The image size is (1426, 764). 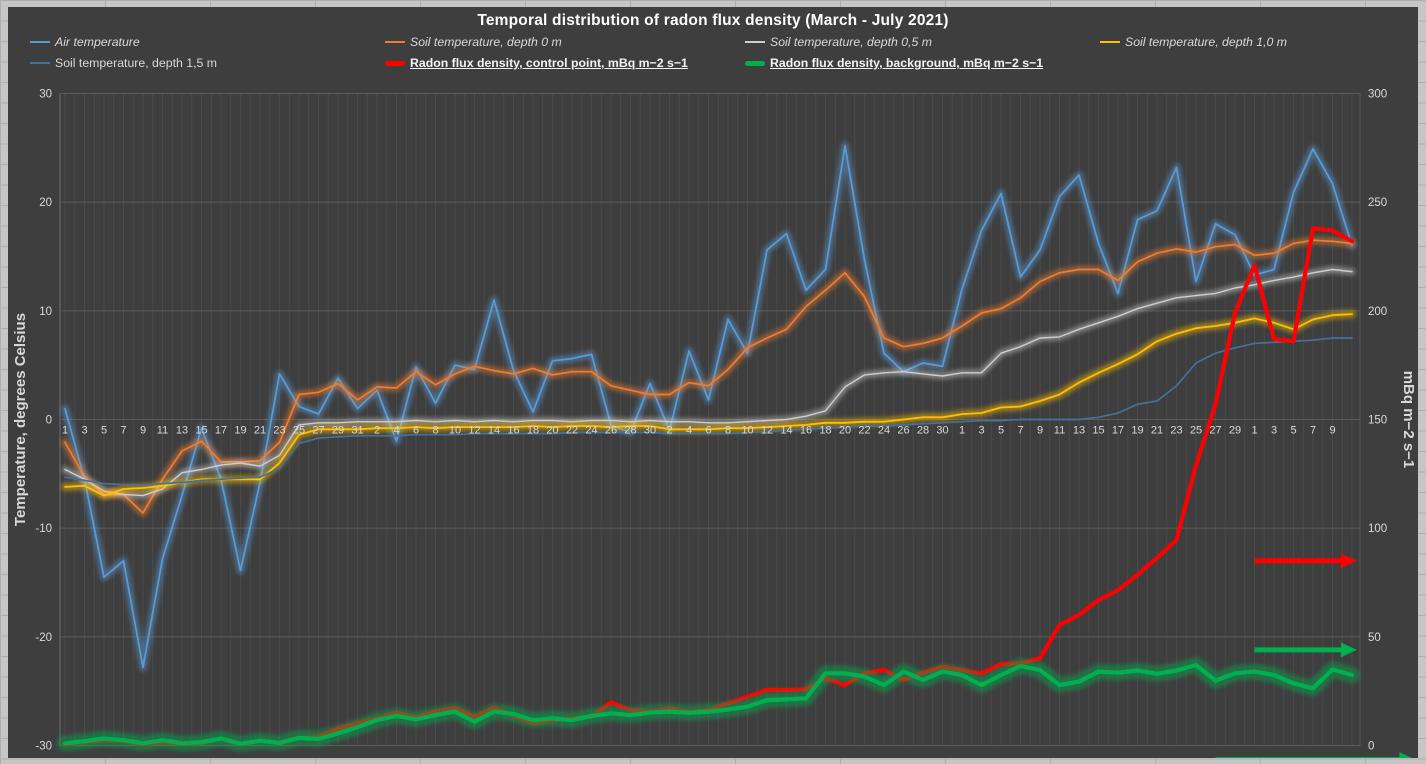 What do you see at coordinates (1137, 431) in the screenshot?
I see `x-axis-tick-label: 19` at bounding box center [1137, 431].